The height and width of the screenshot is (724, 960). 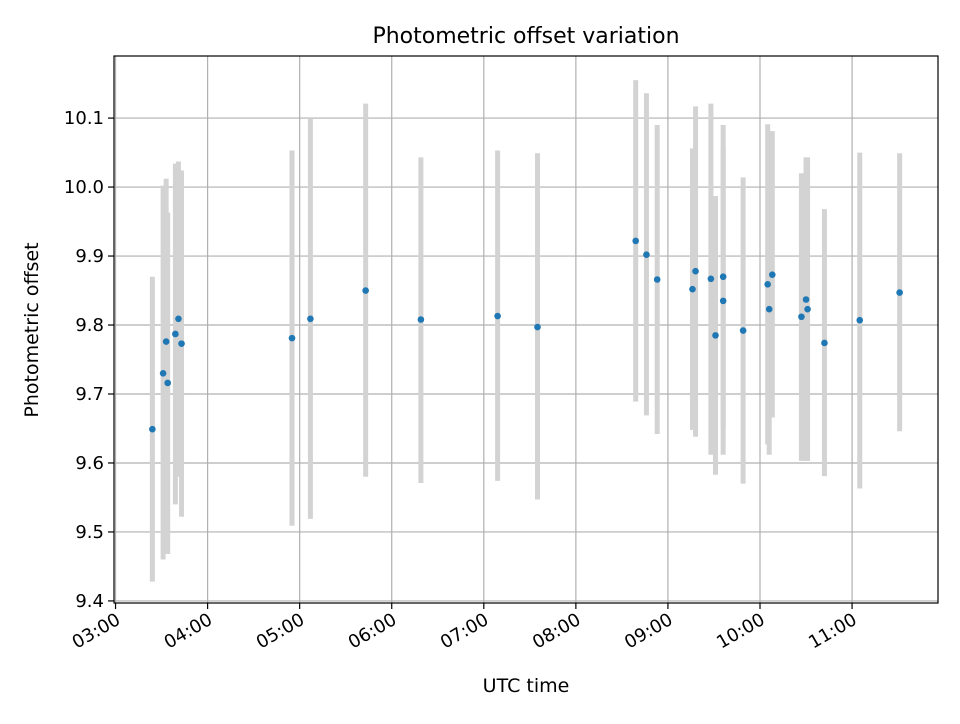 I want to click on y-tick-label: 9.9, so click(x=89, y=256).